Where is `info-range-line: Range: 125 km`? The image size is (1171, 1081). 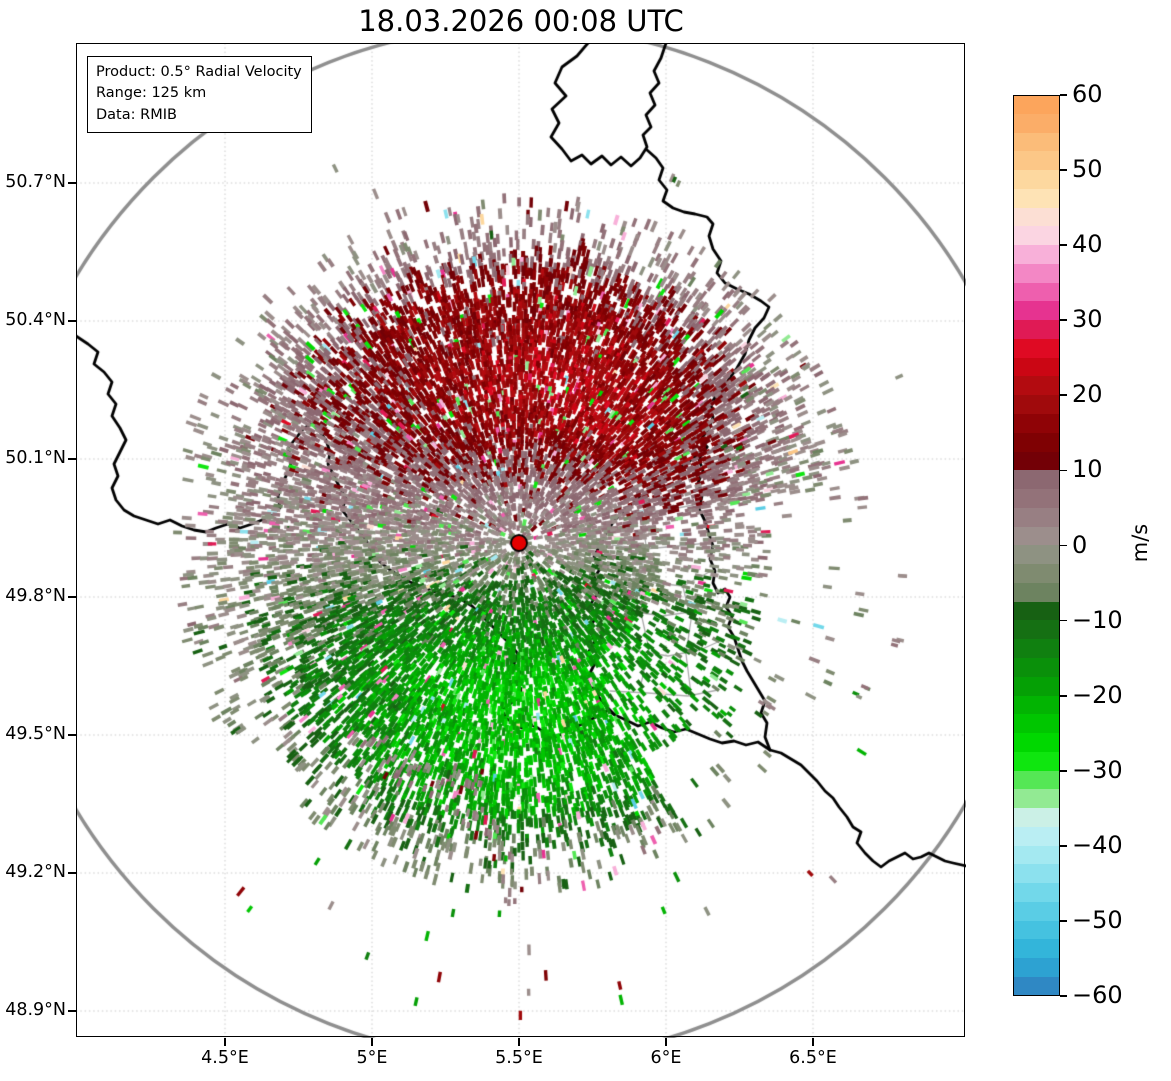 info-range-line: Range: 125 km is located at coordinates (151, 93).